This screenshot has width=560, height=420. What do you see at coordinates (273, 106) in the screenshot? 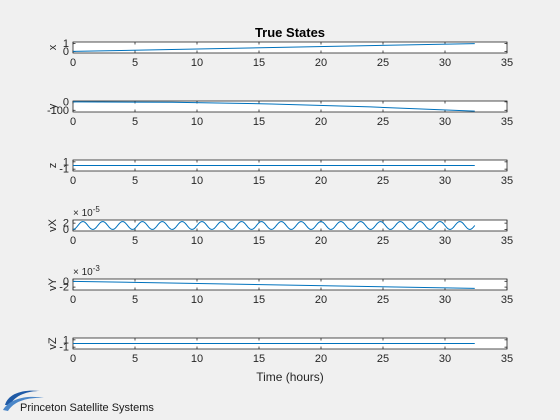
I see `series-line-y` at bounding box center [273, 106].